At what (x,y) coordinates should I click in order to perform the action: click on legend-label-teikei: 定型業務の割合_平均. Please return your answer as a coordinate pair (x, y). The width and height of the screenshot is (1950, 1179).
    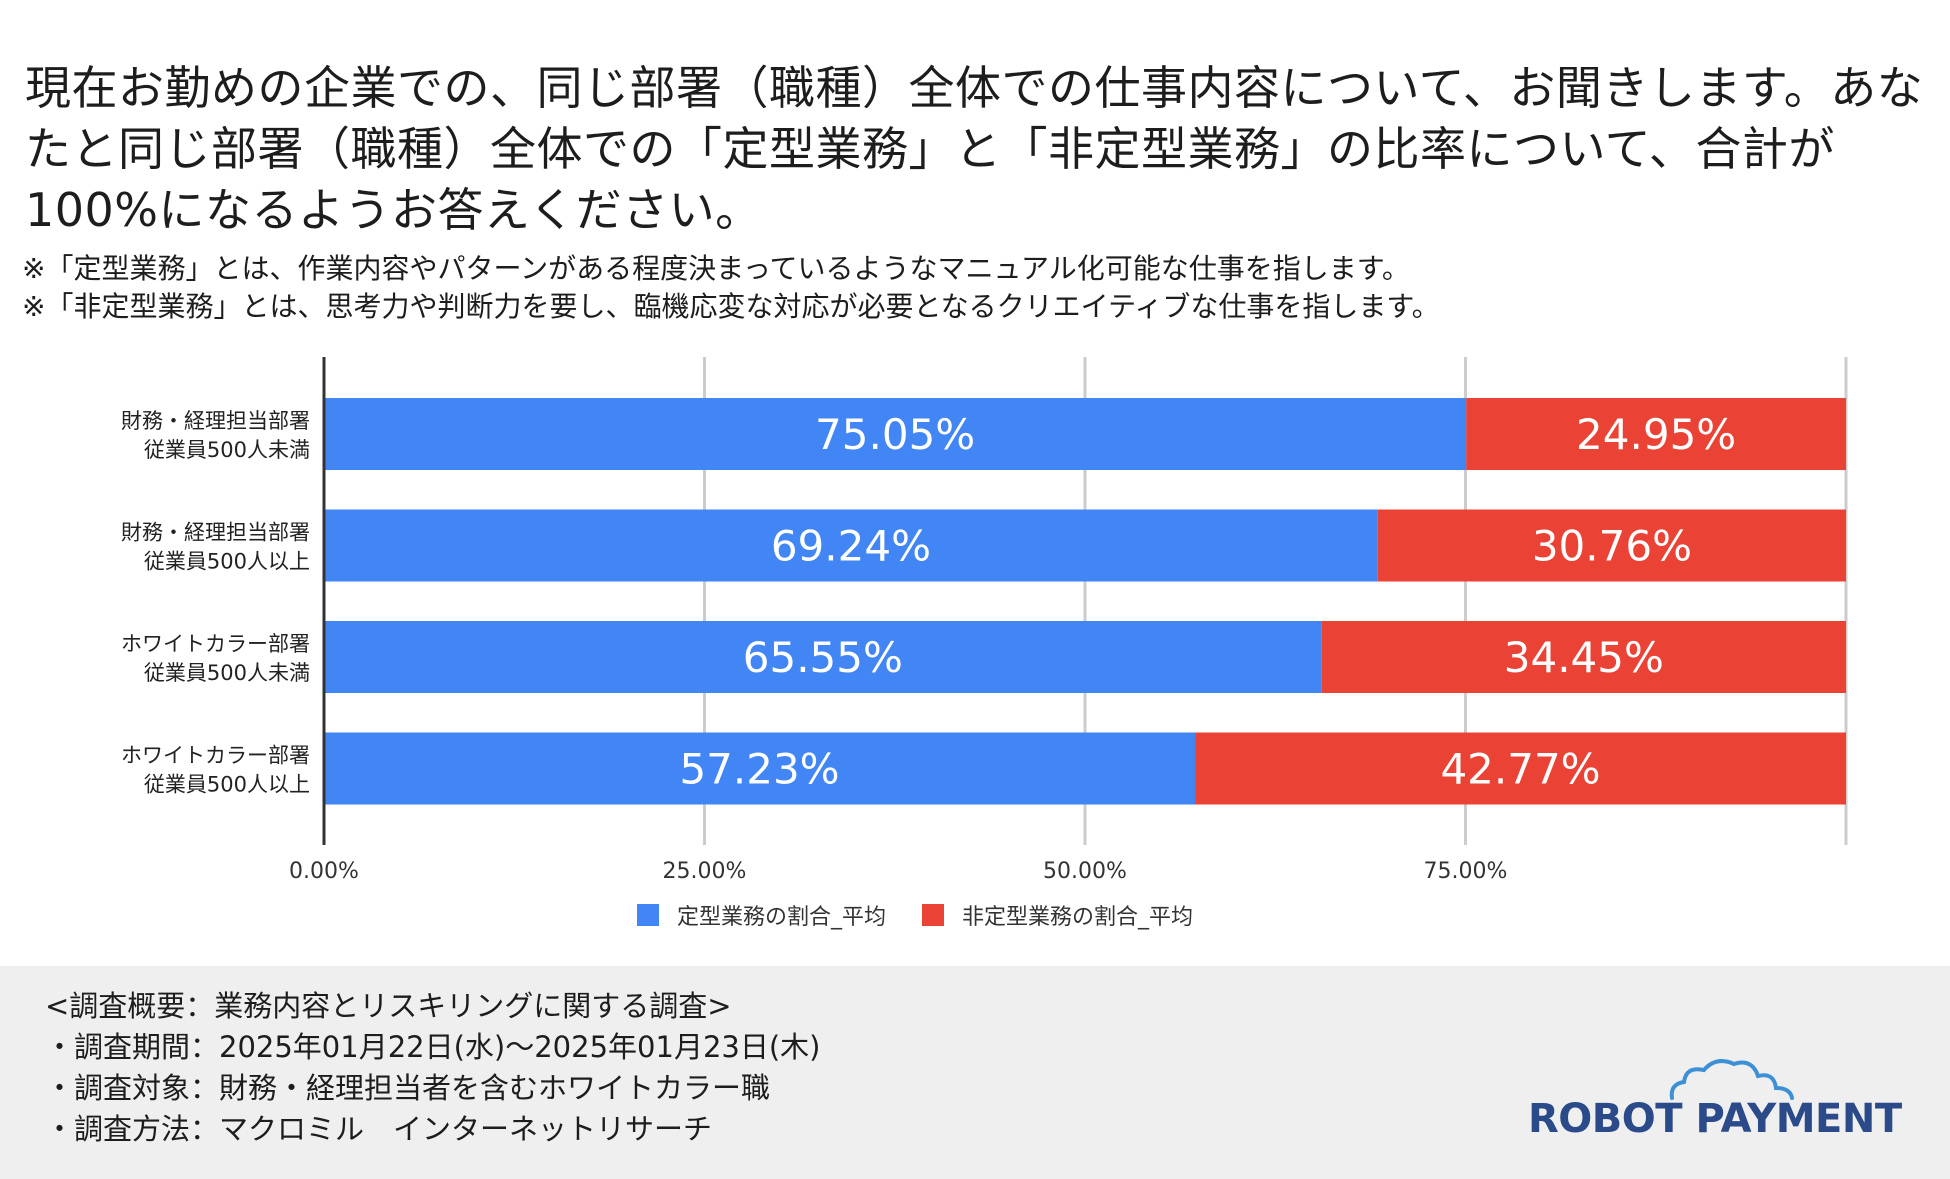
    Looking at the image, I should click on (782, 917).